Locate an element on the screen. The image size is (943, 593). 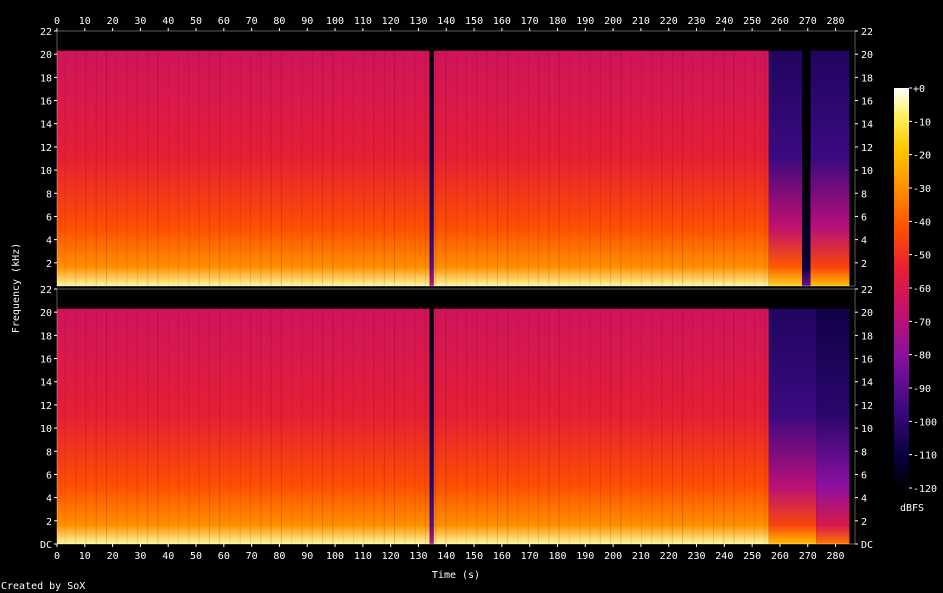
colorbar-tick-label: -110 is located at coordinates (925, 456).